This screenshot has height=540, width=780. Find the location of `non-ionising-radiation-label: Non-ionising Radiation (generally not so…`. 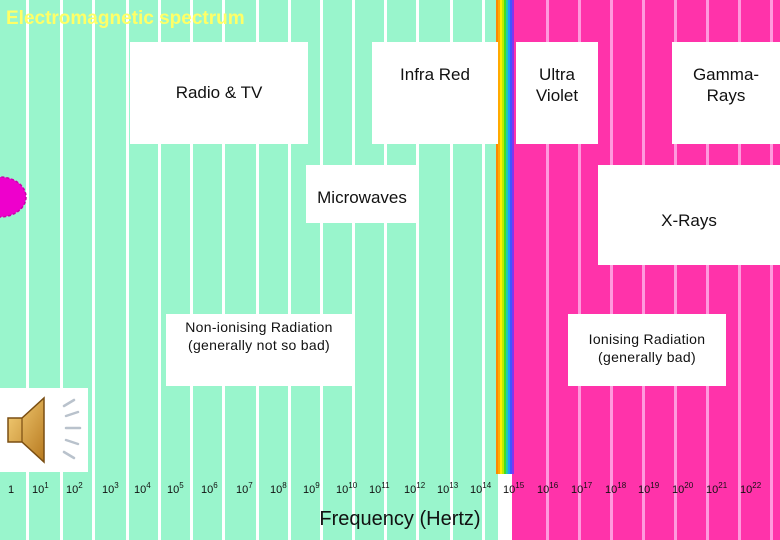

non-ionising-radiation-label: Non-ionising Radiation (generally not so… is located at coordinates (259, 350).